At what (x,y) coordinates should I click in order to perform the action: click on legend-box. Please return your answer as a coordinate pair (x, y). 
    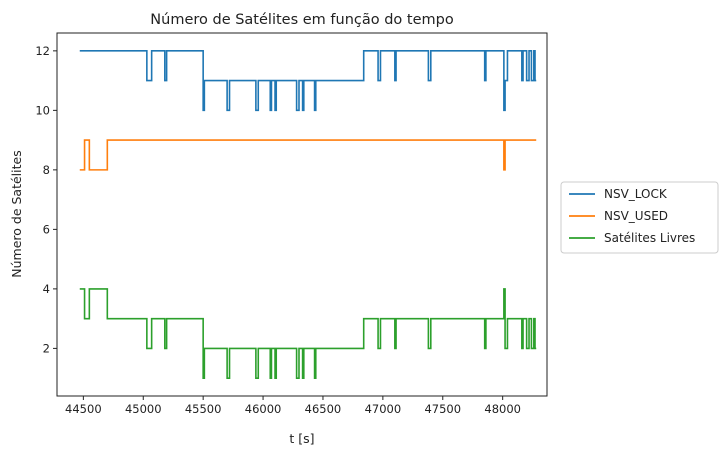
    Looking at the image, I should click on (639, 217).